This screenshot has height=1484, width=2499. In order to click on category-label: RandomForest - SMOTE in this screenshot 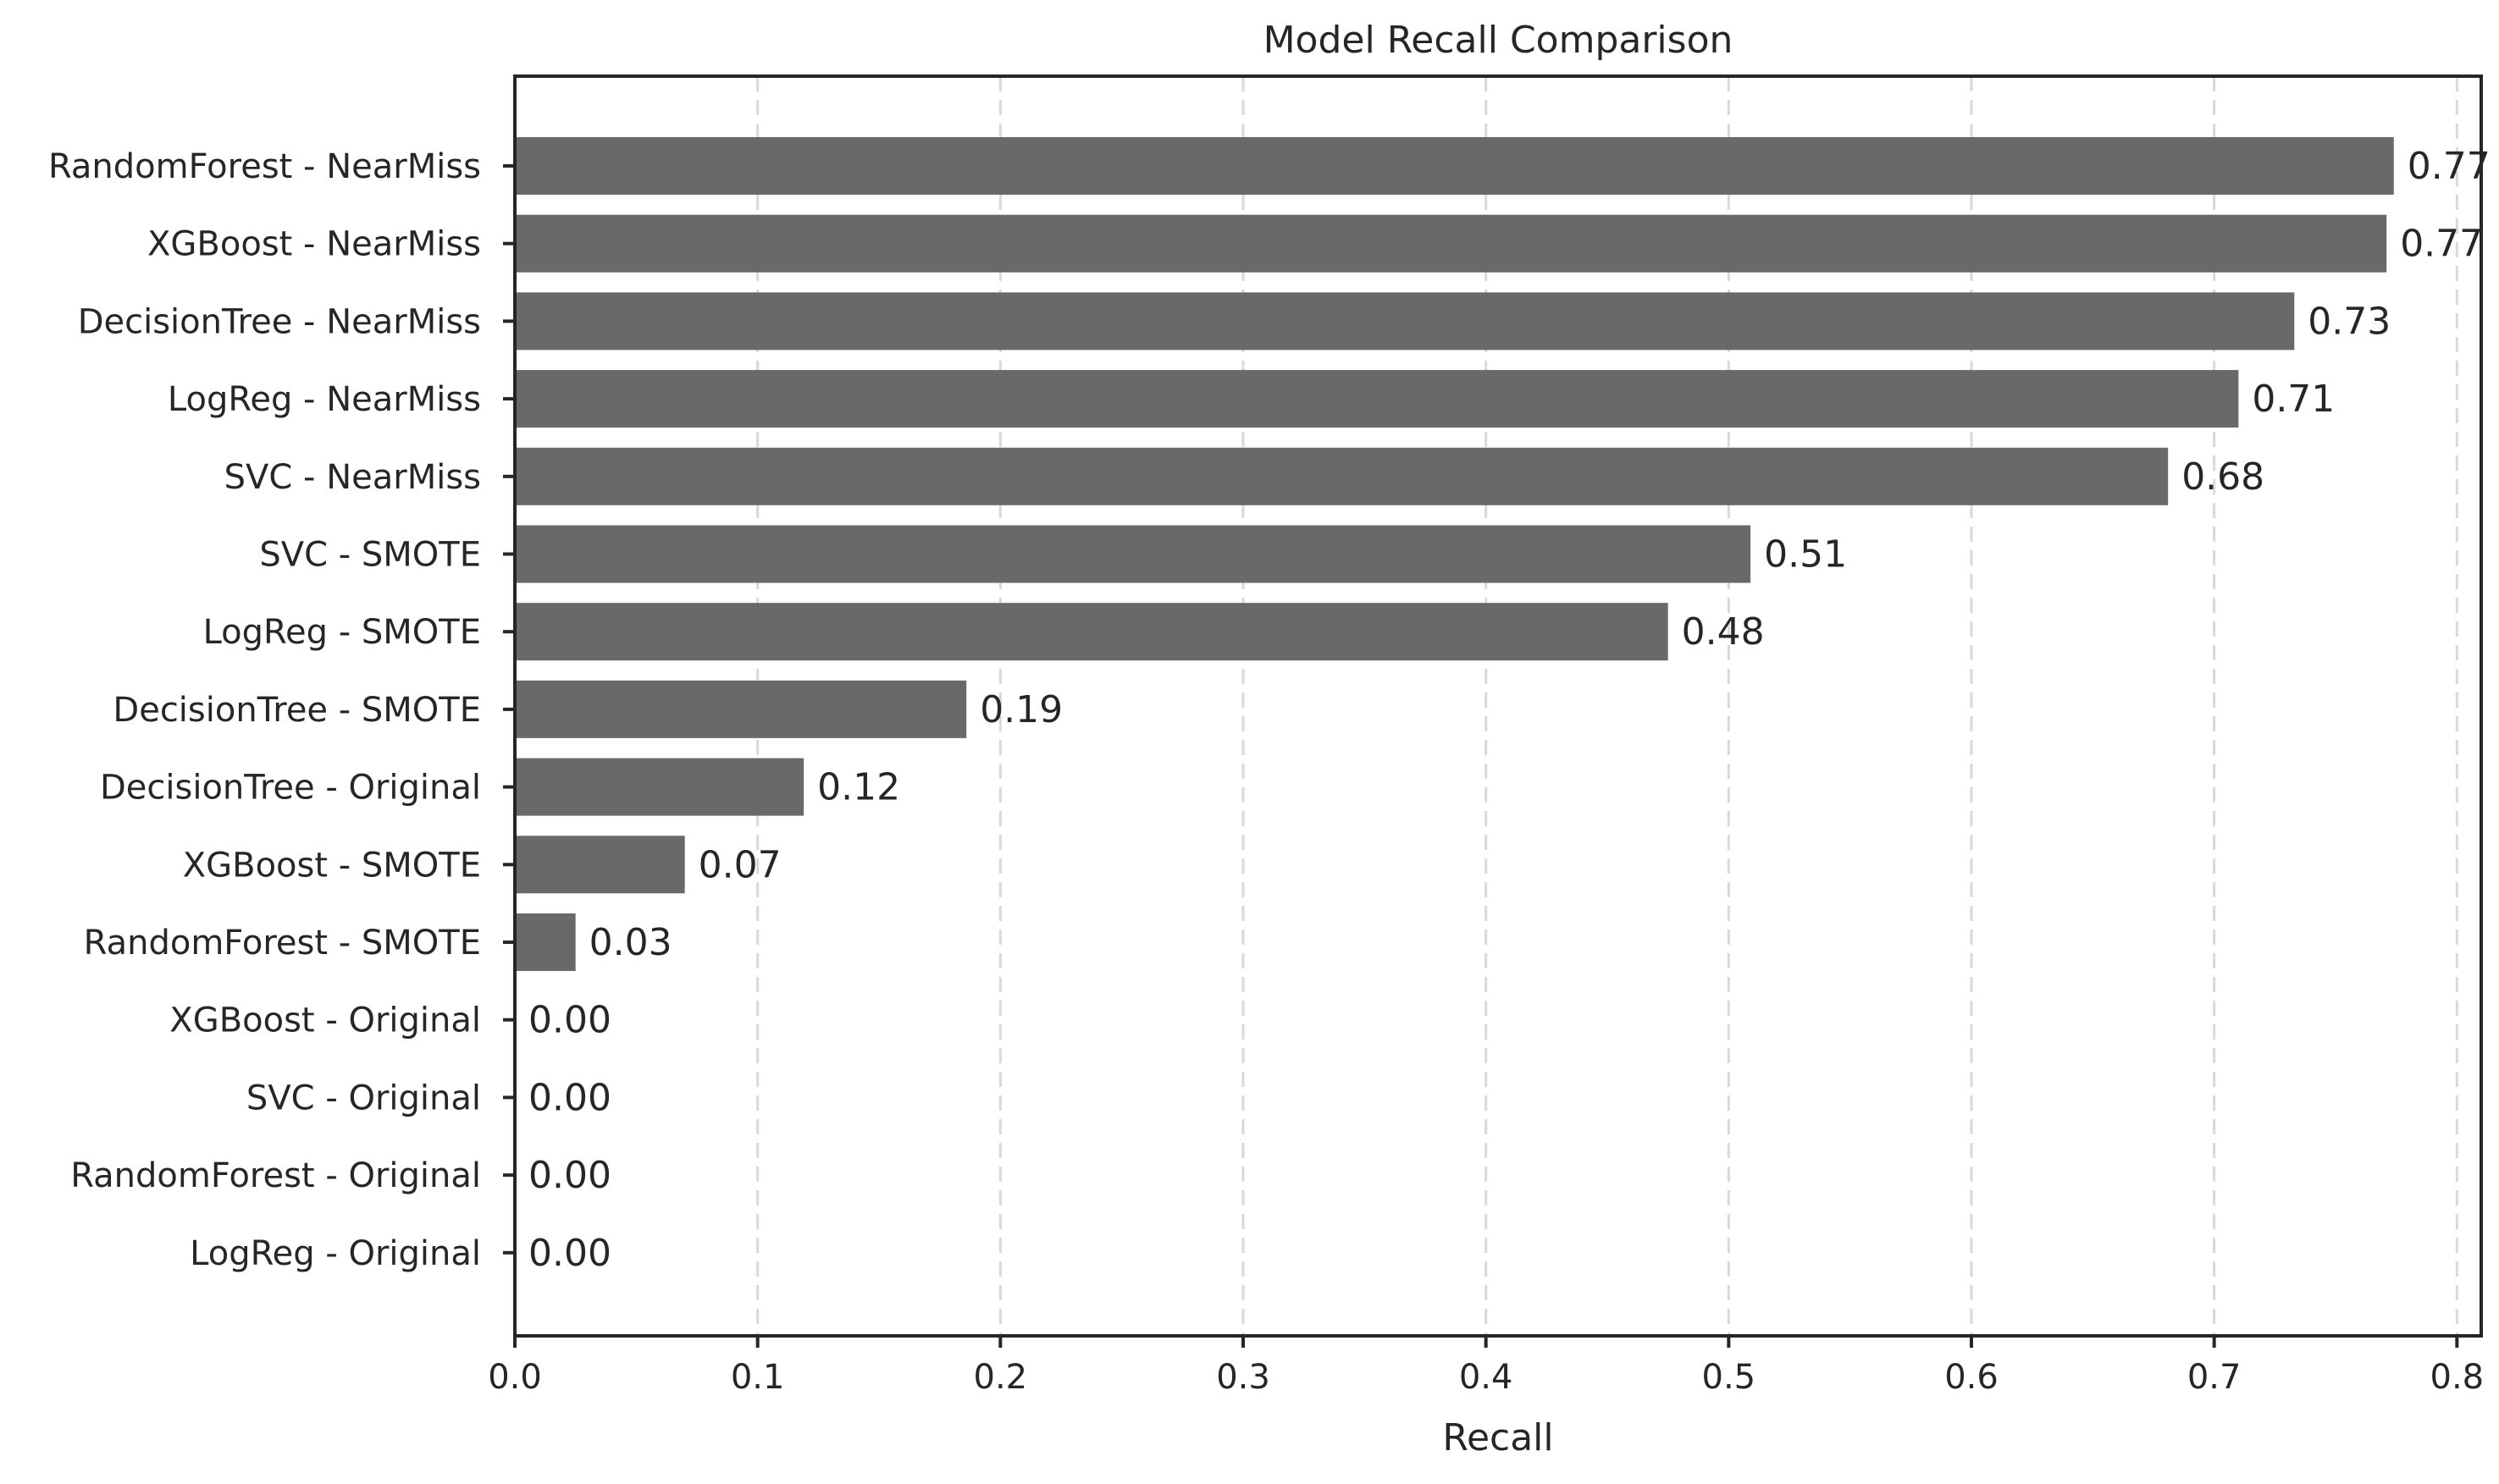, I will do `click(282, 943)`.